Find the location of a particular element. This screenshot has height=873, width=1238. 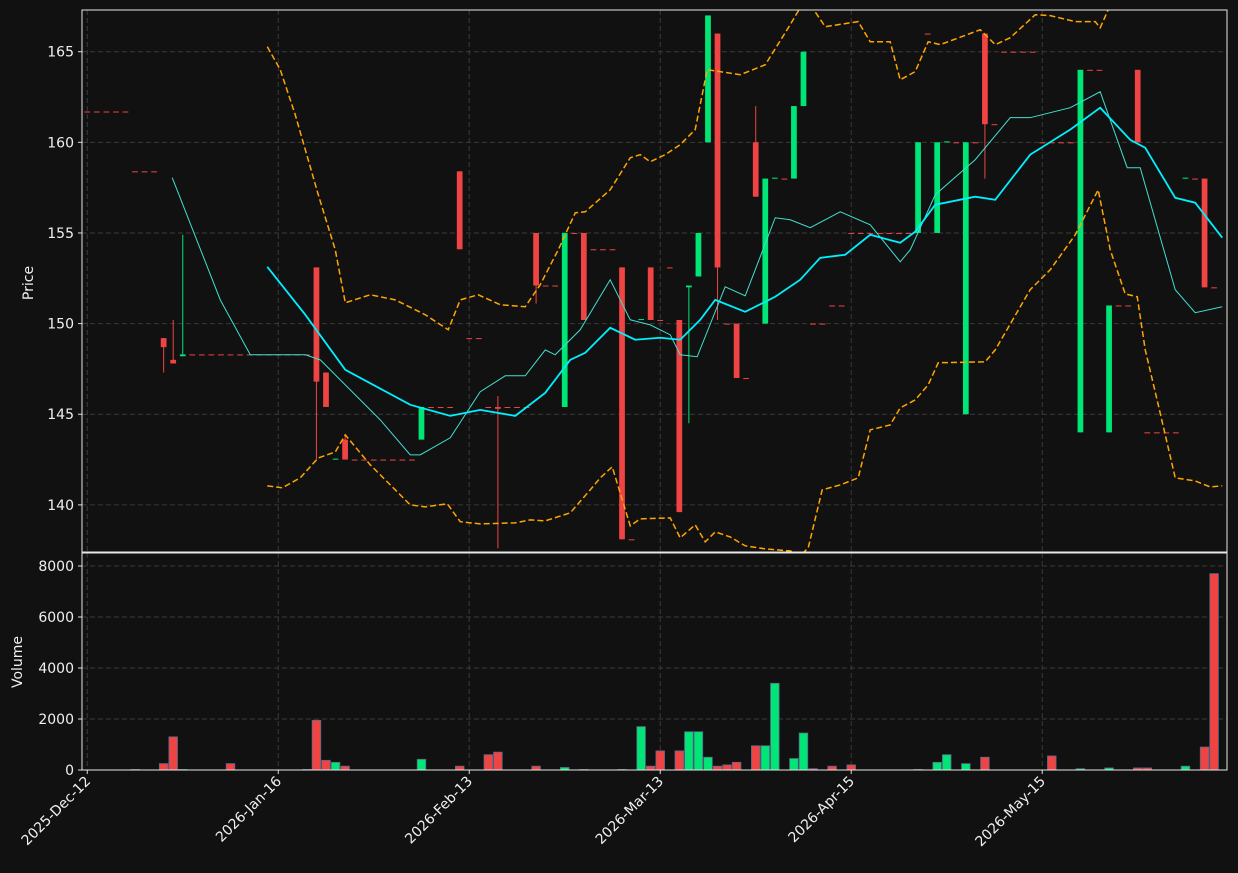

volume-axis-label: Volume is located at coordinates (18, 662).